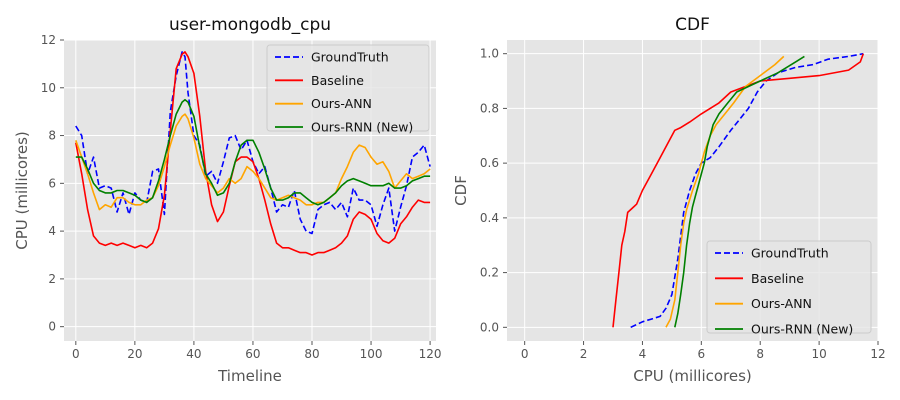  What do you see at coordinates (249, 376) in the screenshot?
I see `x-axis-label: Timeline` at bounding box center [249, 376].